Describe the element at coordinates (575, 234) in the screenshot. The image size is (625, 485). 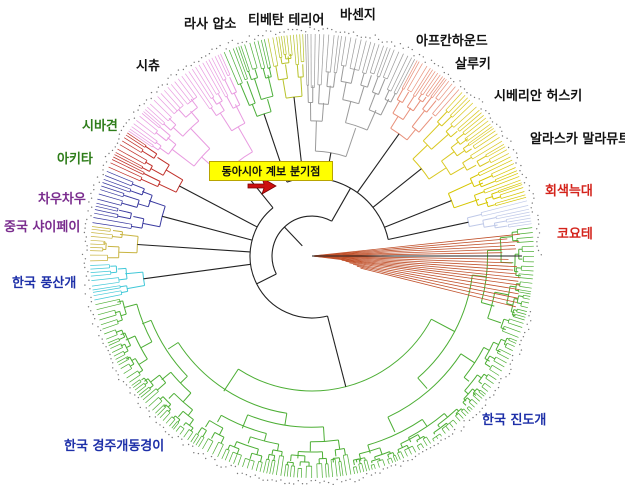
I see `label-coyote: 코요테` at that location.